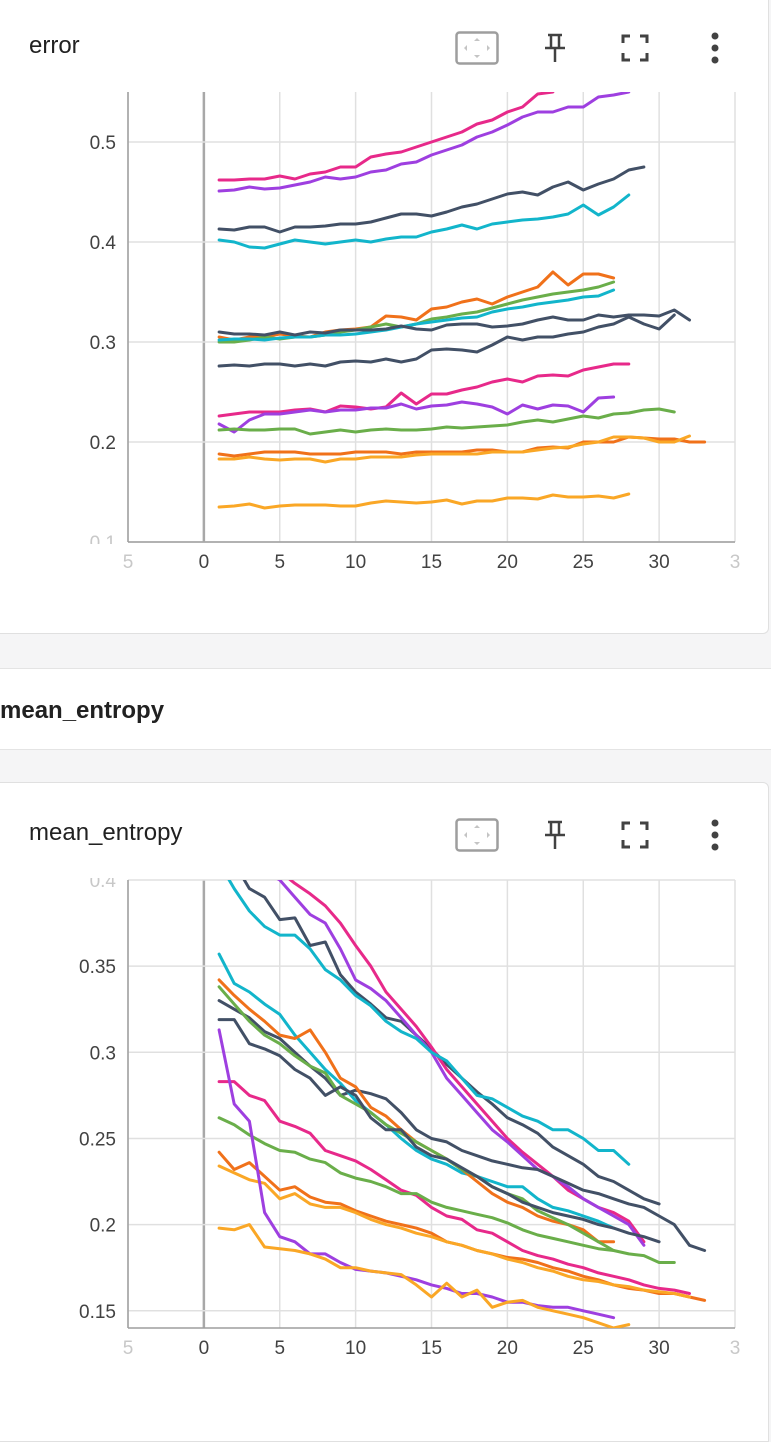 The height and width of the screenshot is (1442, 771). What do you see at coordinates (355, 562) in the screenshot?
I see `x-tick-label: 10` at bounding box center [355, 562].